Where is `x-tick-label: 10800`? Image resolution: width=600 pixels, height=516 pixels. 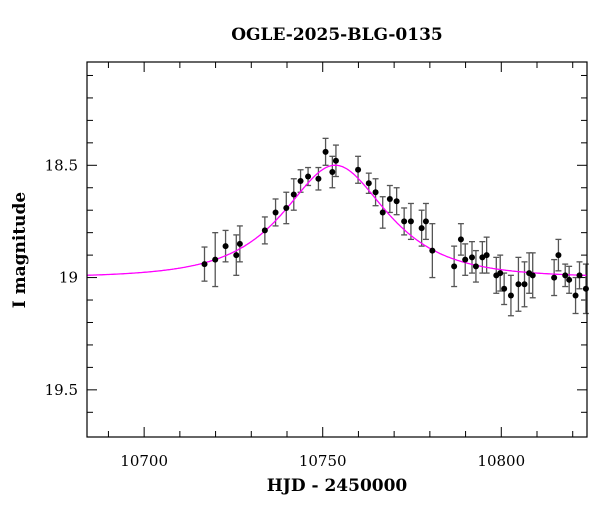 x-tick-label: 10800 is located at coordinates (501, 461).